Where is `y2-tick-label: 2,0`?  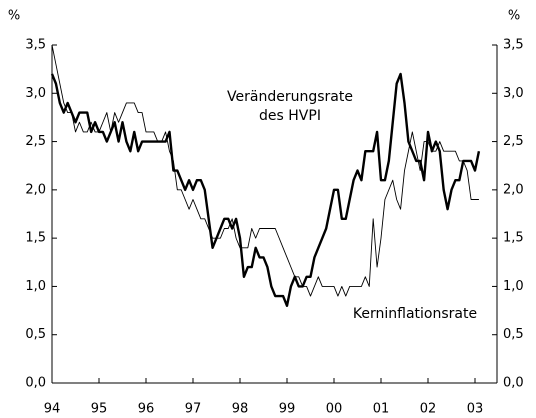
y2-tick-label: 2,0 is located at coordinates (513, 189).